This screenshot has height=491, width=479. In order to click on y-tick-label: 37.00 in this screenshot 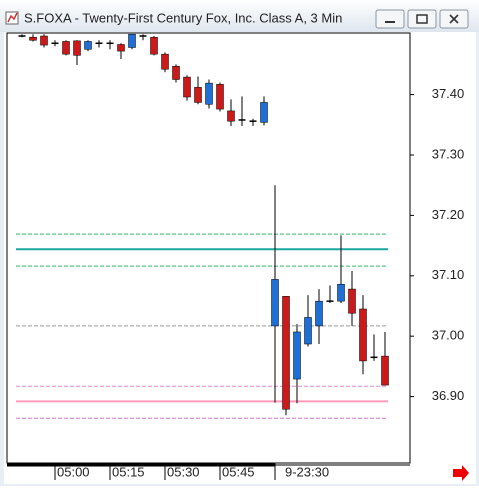, I will do `click(448, 335)`.